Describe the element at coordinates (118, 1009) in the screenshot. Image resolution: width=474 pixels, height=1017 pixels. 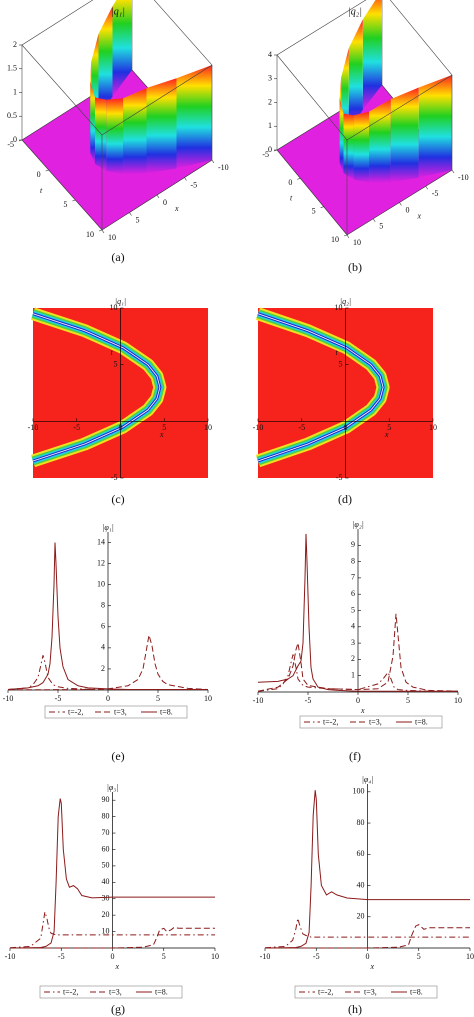
I see `caption: (g)` at that location.